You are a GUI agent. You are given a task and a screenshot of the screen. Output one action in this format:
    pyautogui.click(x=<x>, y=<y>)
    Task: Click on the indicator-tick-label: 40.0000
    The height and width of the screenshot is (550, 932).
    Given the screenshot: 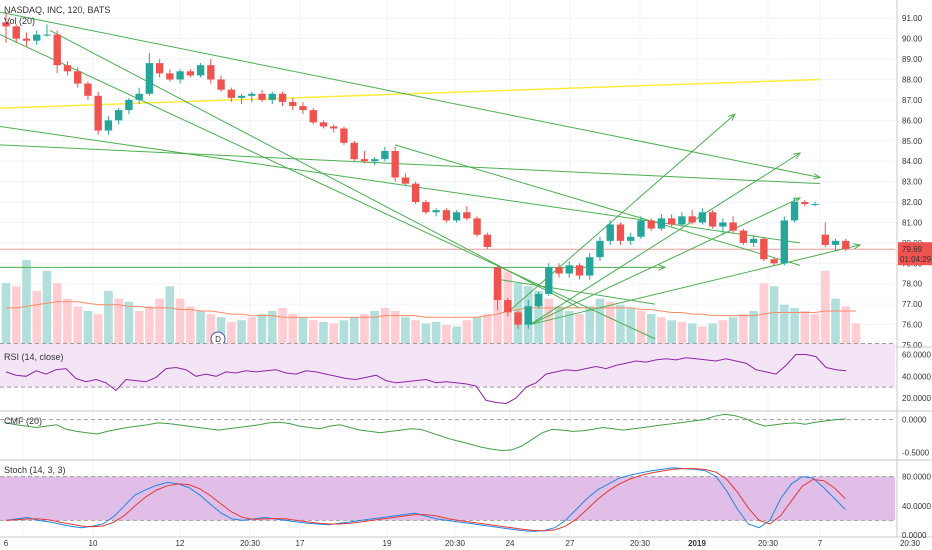 What is the action you would take?
    pyautogui.click(x=916, y=376)
    